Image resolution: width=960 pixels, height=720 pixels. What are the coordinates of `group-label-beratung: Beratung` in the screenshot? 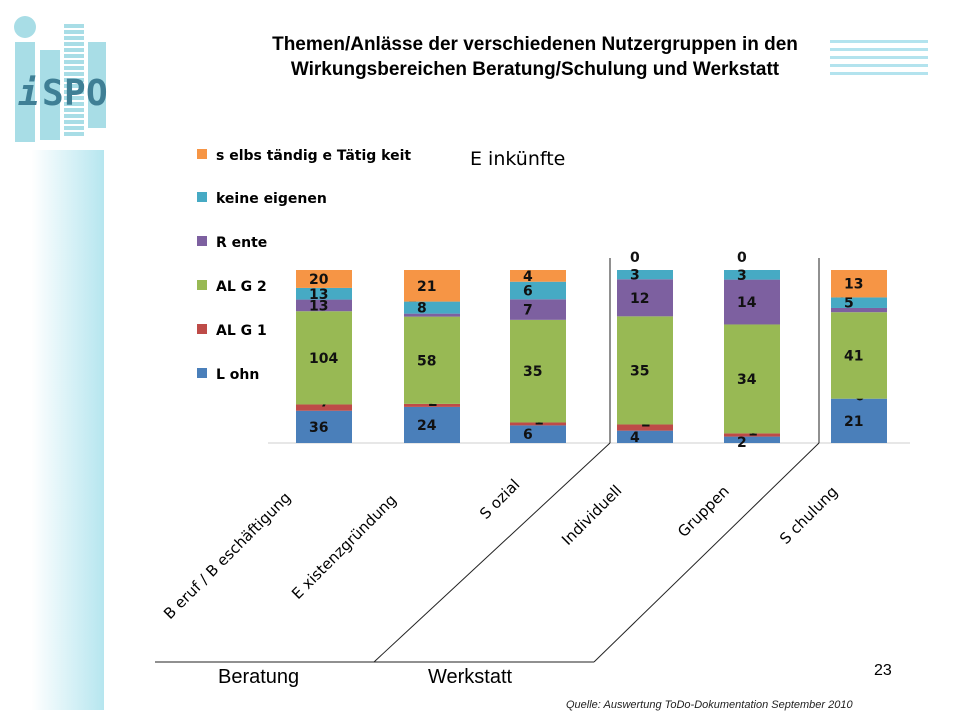 It's located at (259, 677).